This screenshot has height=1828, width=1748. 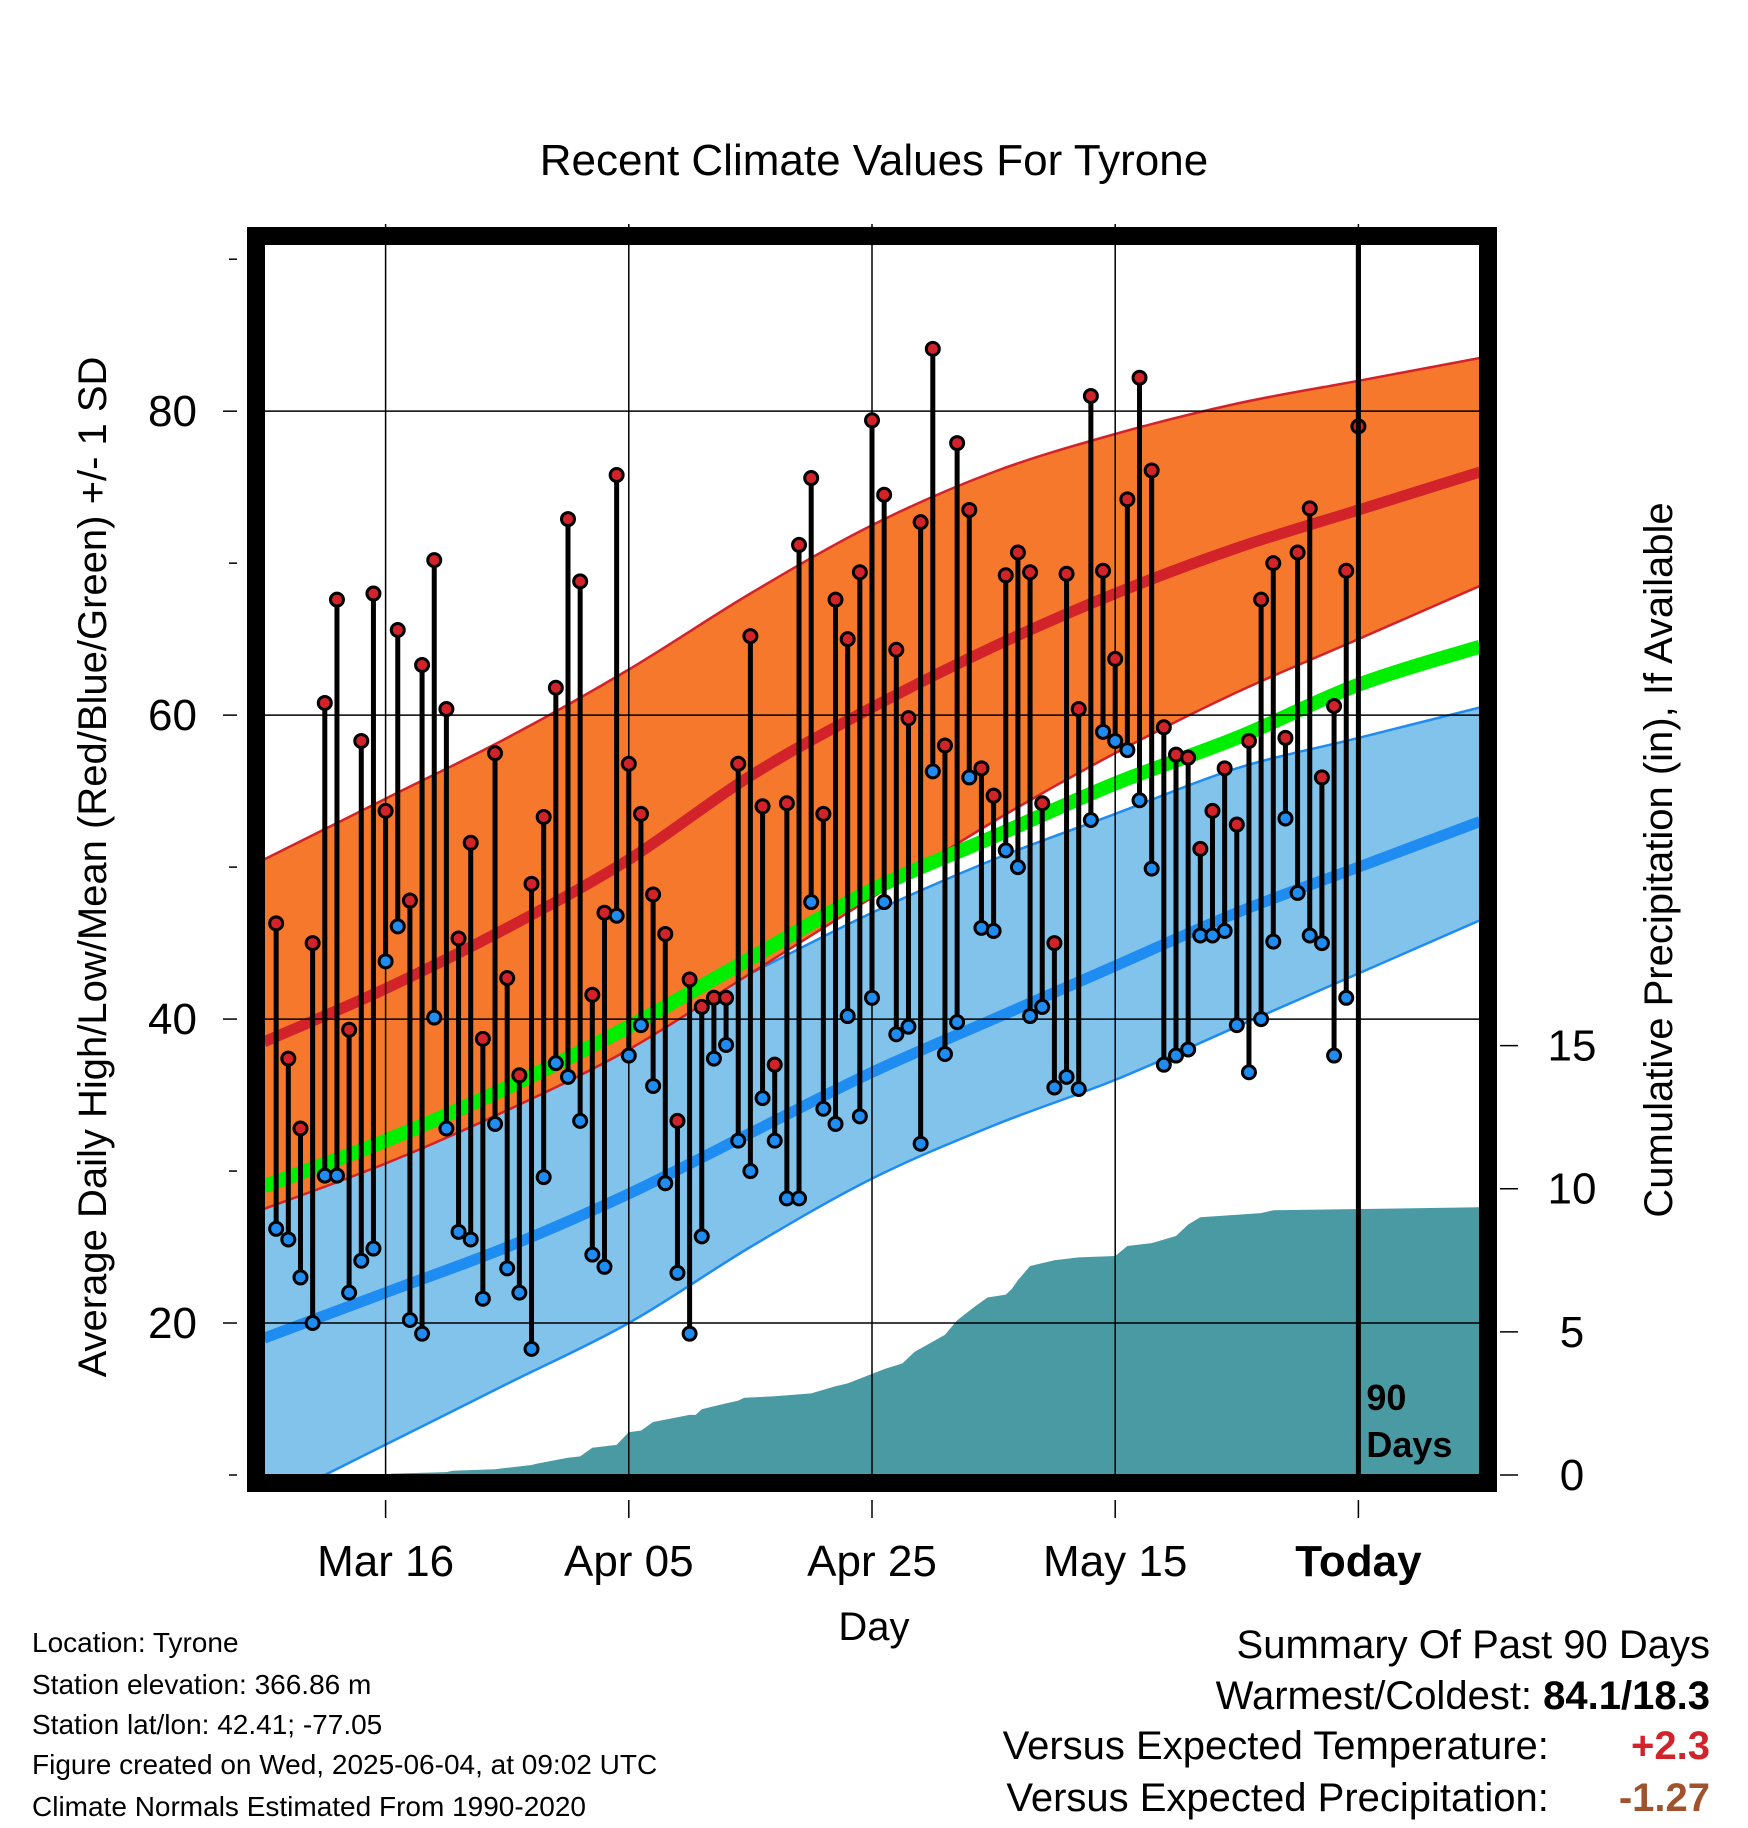 What do you see at coordinates (629, 1561) in the screenshot?
I see `x-tick-label: Apr 05` at bounding box center [629, 1561].